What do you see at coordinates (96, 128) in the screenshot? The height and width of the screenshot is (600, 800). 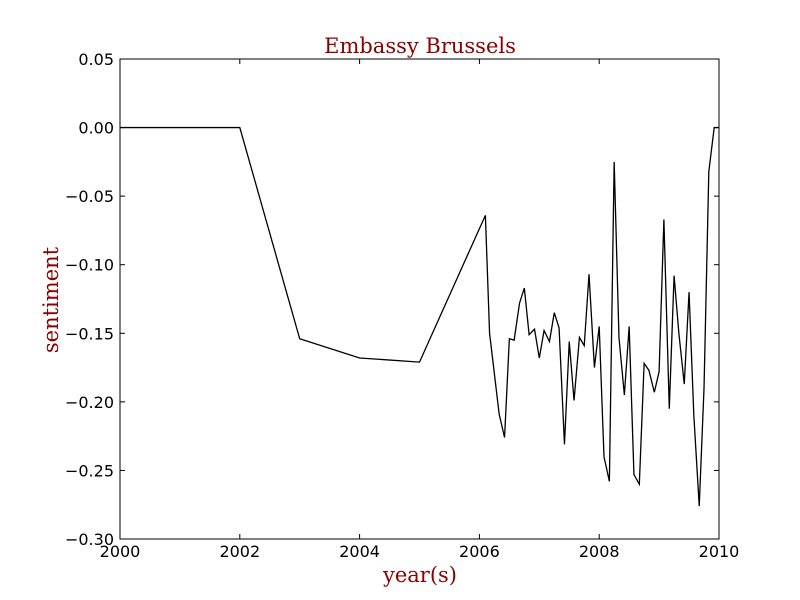 I see `y-tick-label-1: 0.00` at bounding box center [96, 128].